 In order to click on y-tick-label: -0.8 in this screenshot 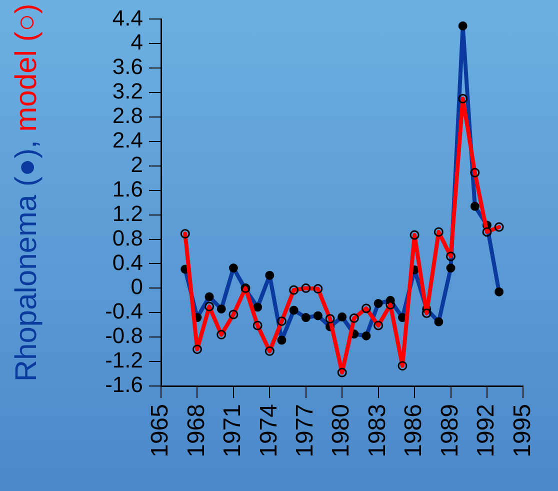, I will do `click(124, 335)`.